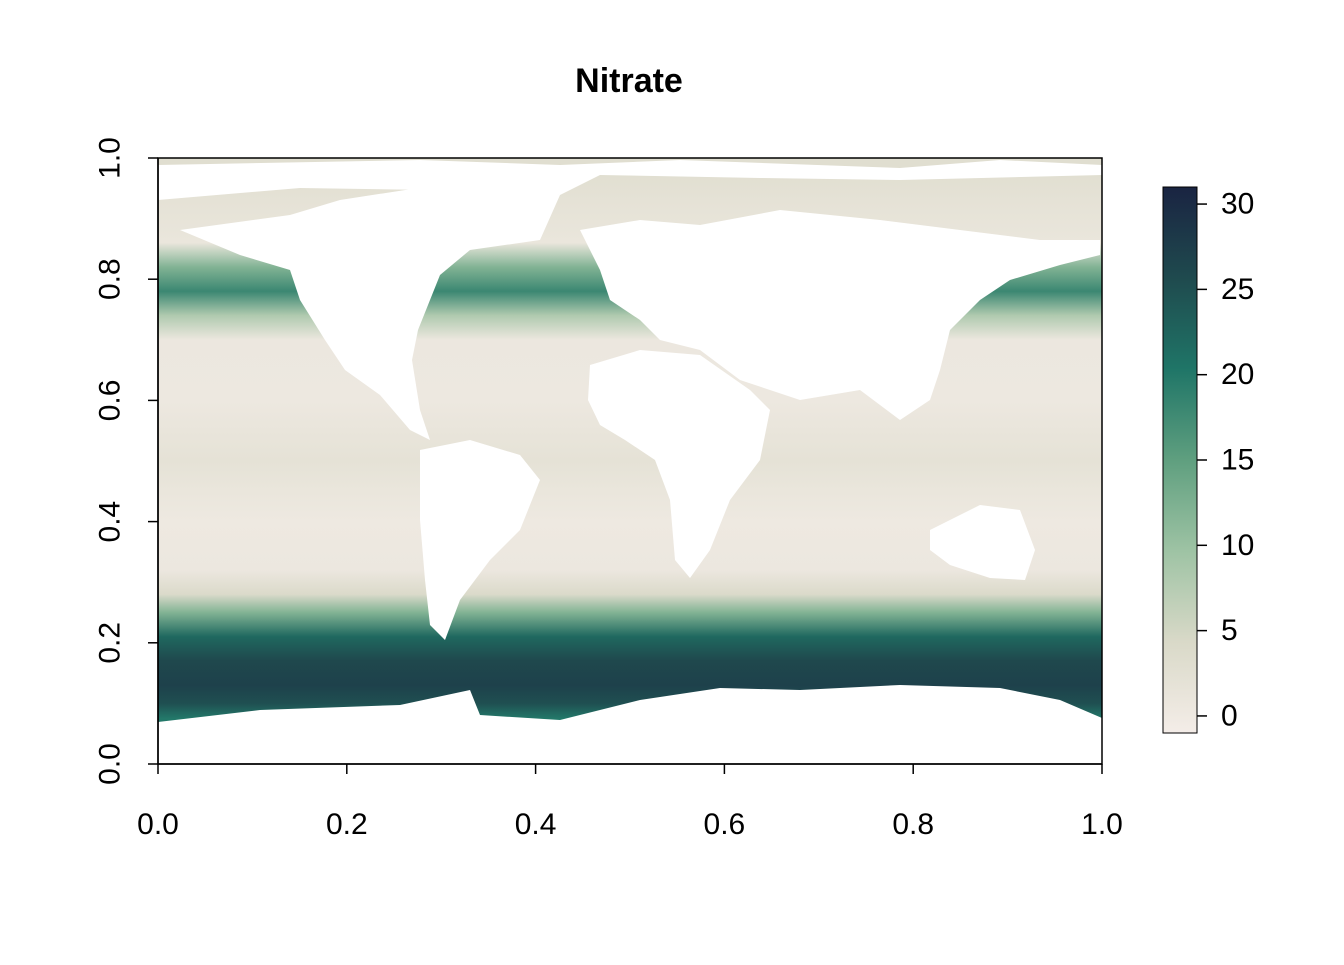  Describe the element at coordinates (913, 824) in the screenshot. I see `x-tick-label: 0.8` at that location.